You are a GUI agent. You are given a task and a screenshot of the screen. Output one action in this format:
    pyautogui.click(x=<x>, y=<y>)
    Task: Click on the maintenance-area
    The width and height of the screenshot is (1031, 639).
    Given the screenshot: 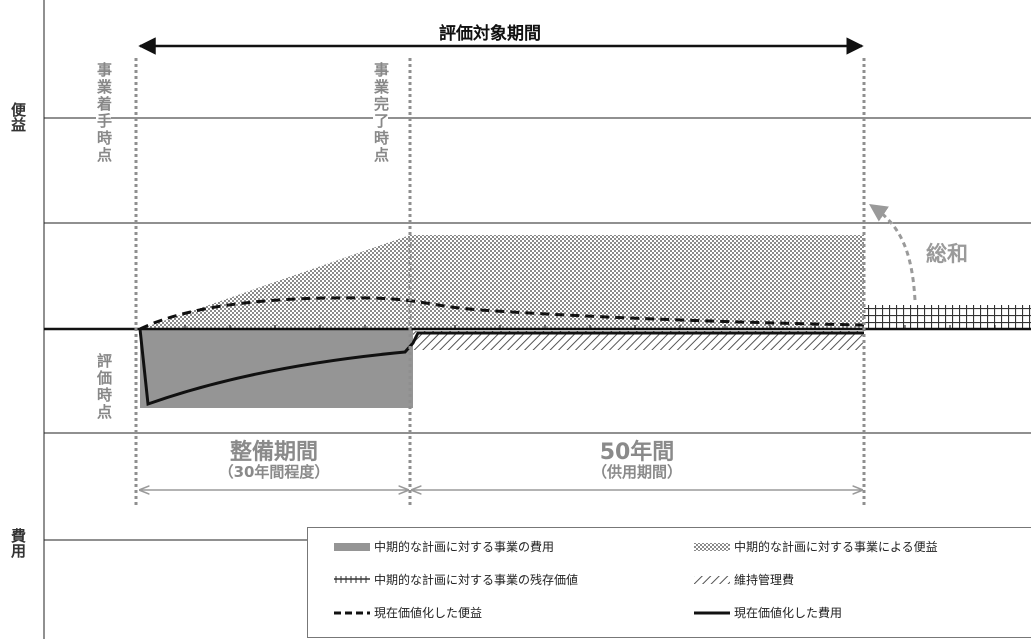 What is the action you would take?
    pyautogui.click(x=638, y=340)
    